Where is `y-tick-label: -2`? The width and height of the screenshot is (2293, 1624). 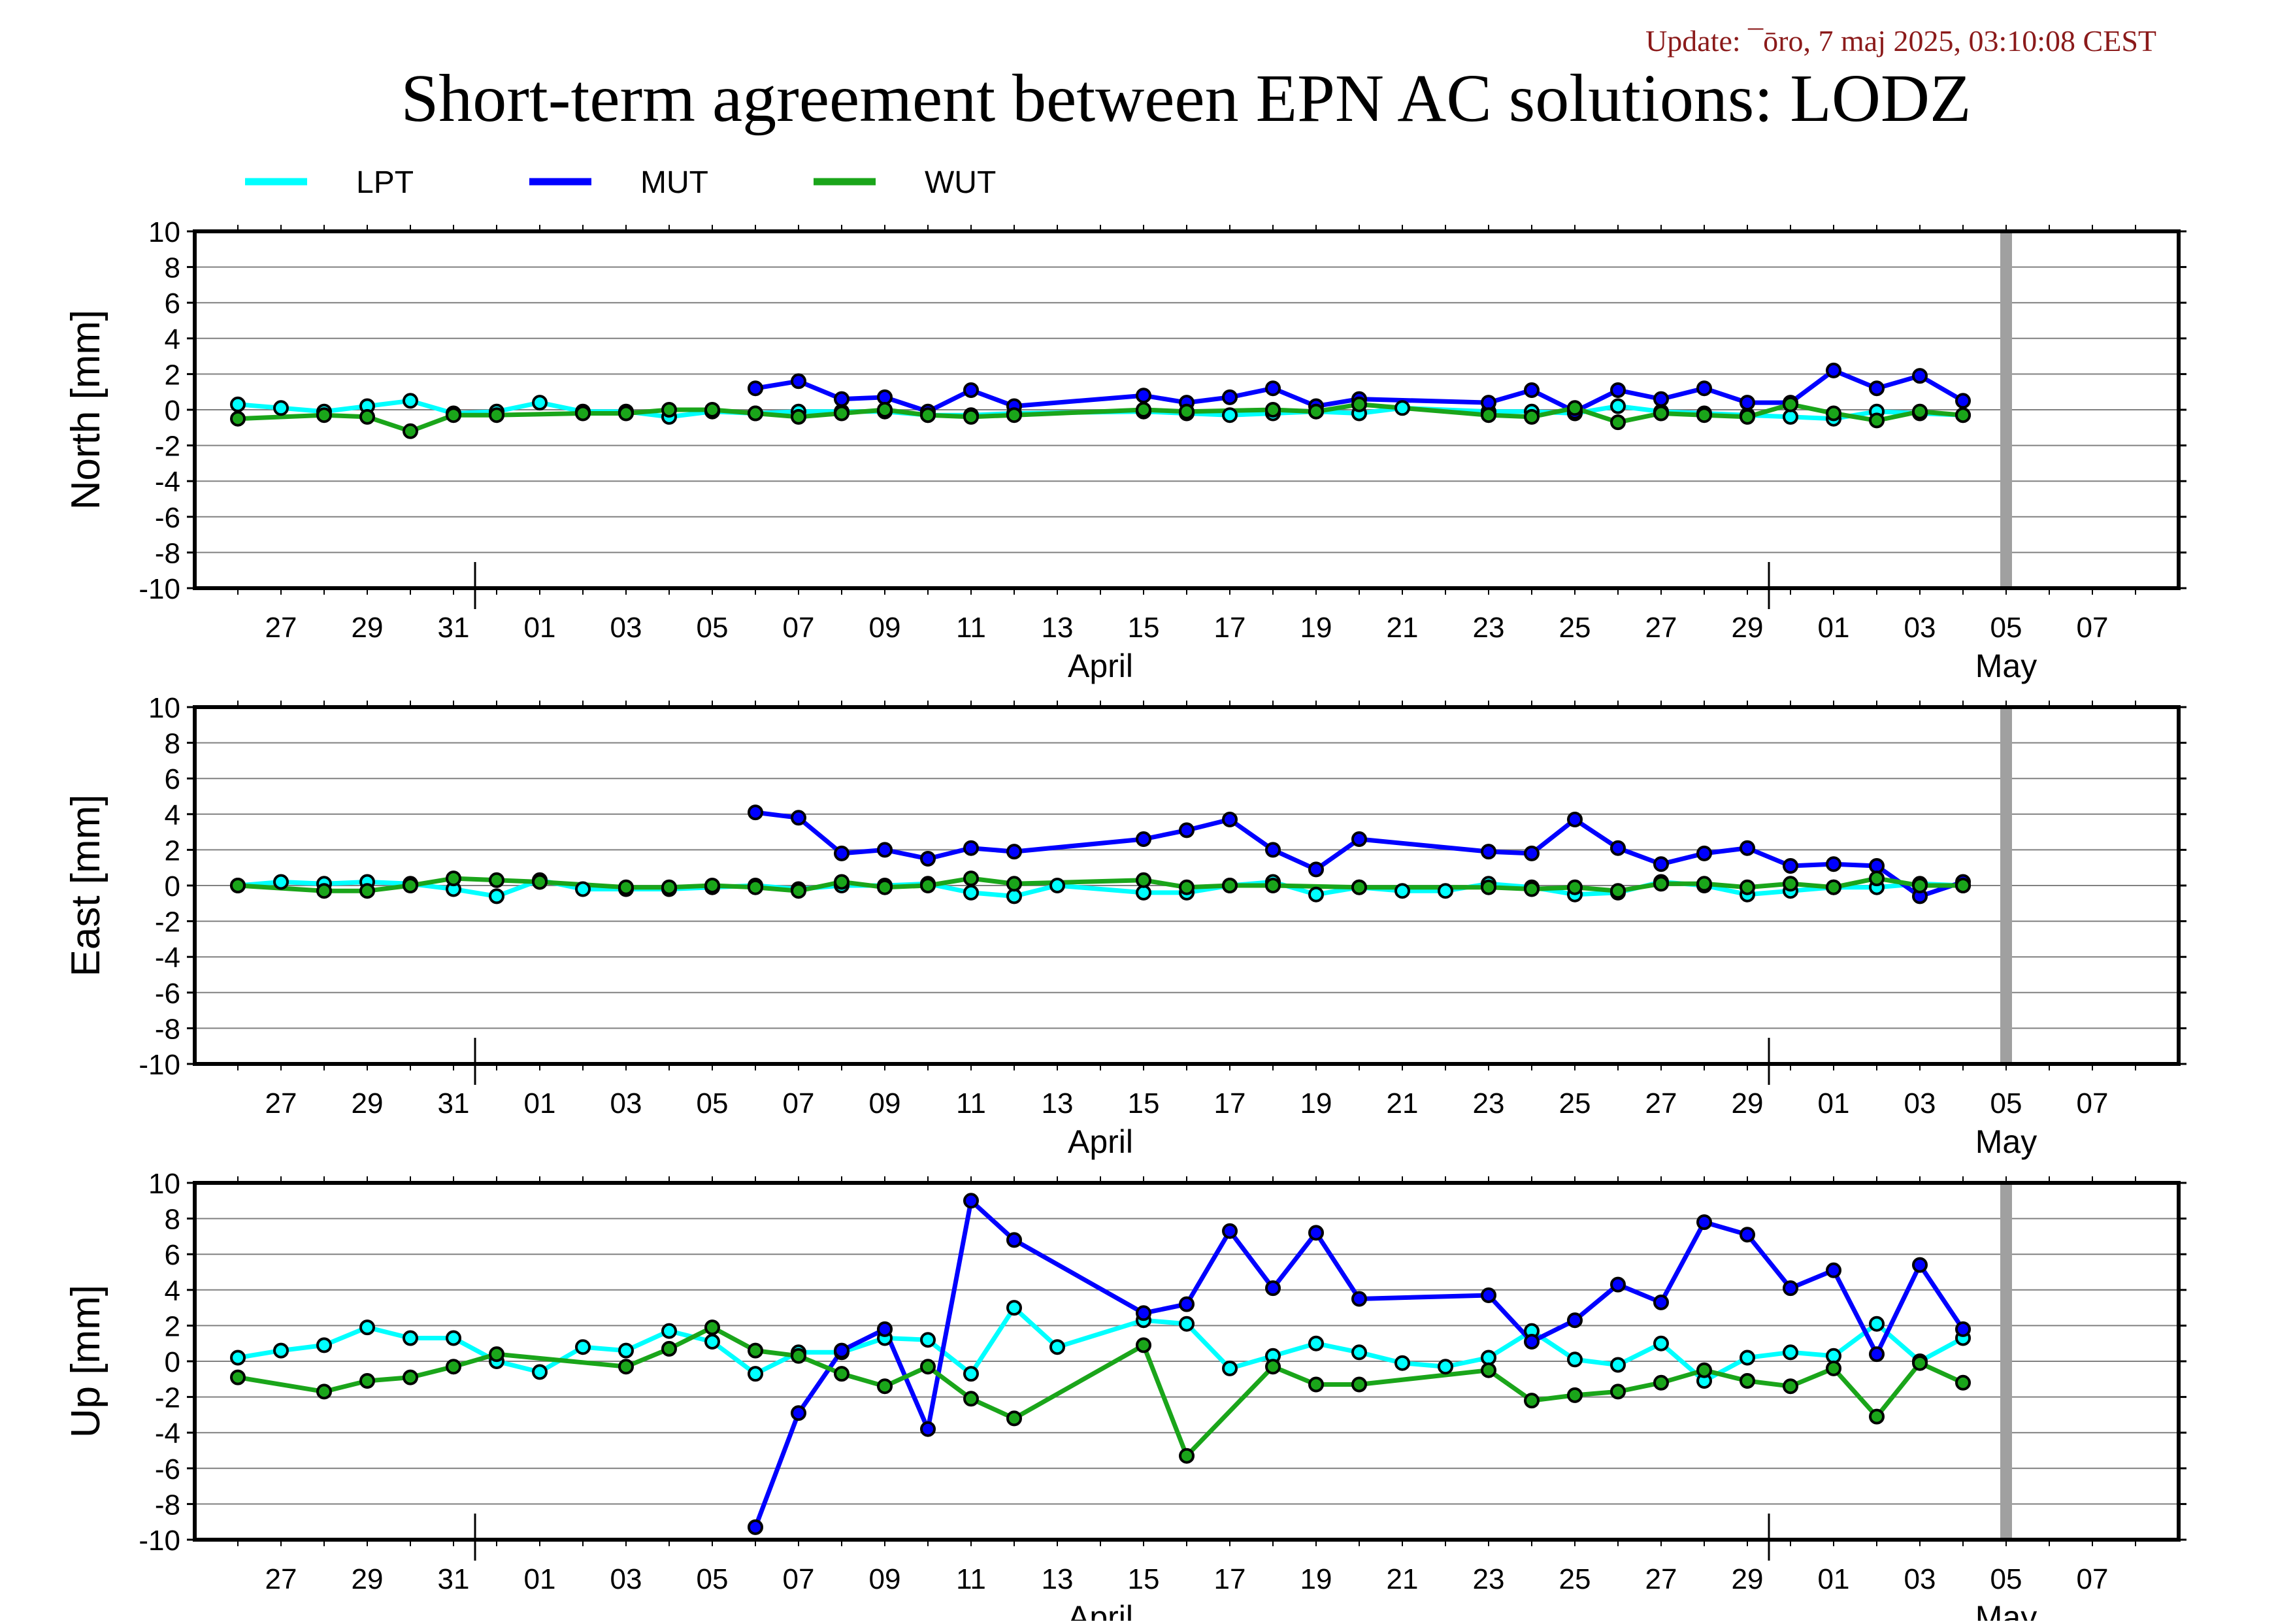 y-tick-label: -2 is located at coordinates (167, 1398).